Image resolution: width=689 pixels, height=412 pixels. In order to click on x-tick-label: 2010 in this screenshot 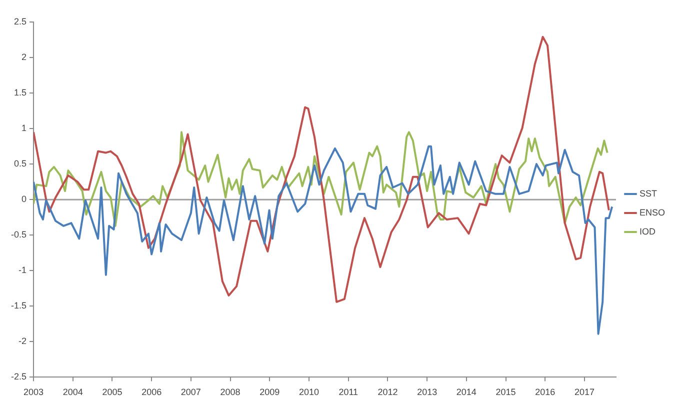, I will do `click(309, 392)`.